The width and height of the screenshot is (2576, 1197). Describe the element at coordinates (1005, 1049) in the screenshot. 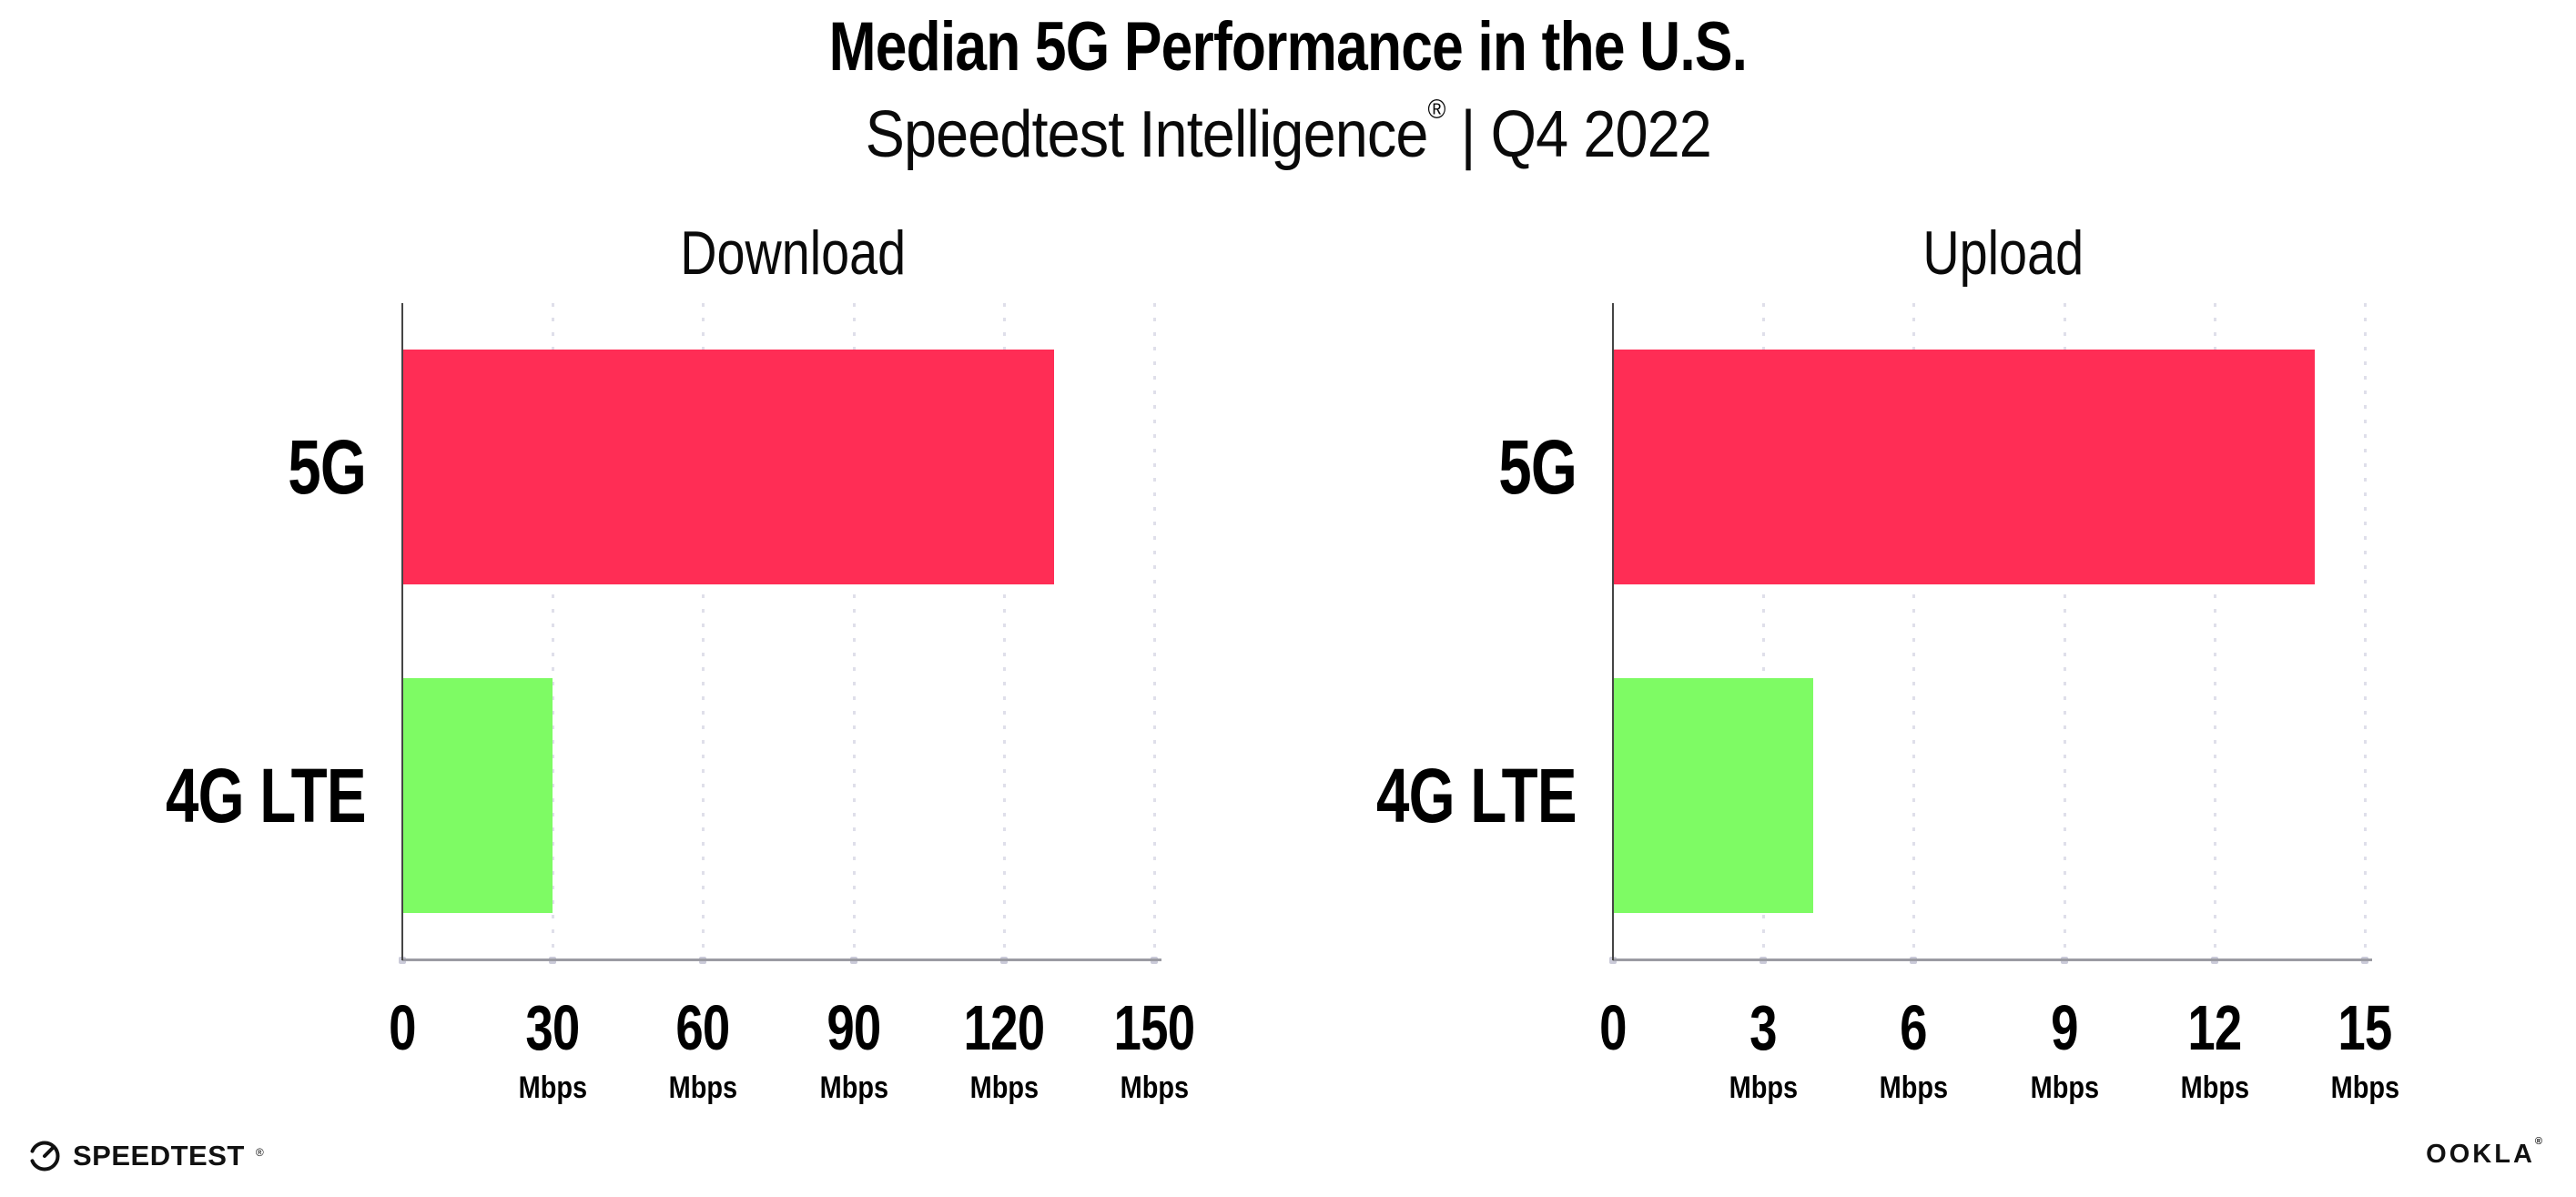

I see `x-tick-label: 120 Mbps` at that location.